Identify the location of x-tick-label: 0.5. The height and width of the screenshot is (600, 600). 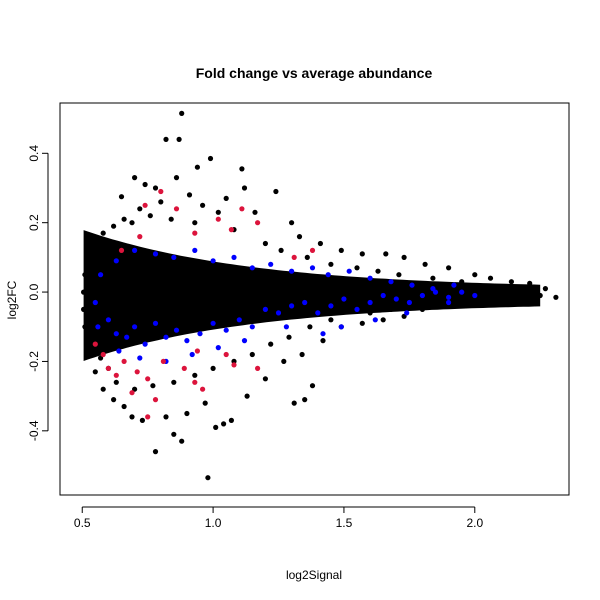
(82, 523).